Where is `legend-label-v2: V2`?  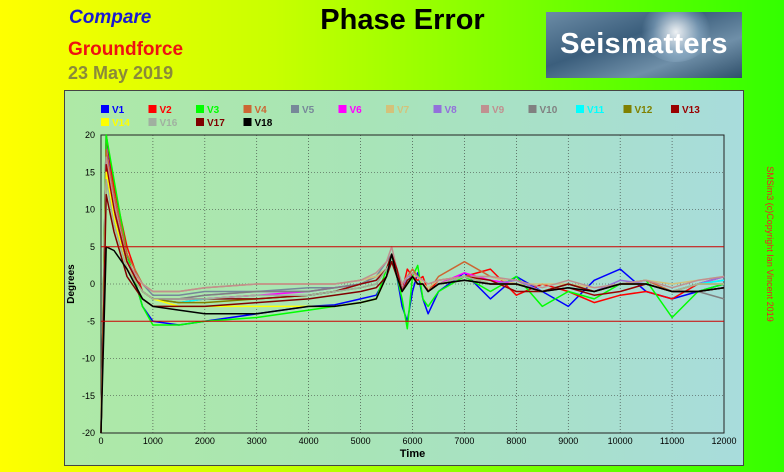
legend-label-v2: V2 is located at coordinates (166, 110).